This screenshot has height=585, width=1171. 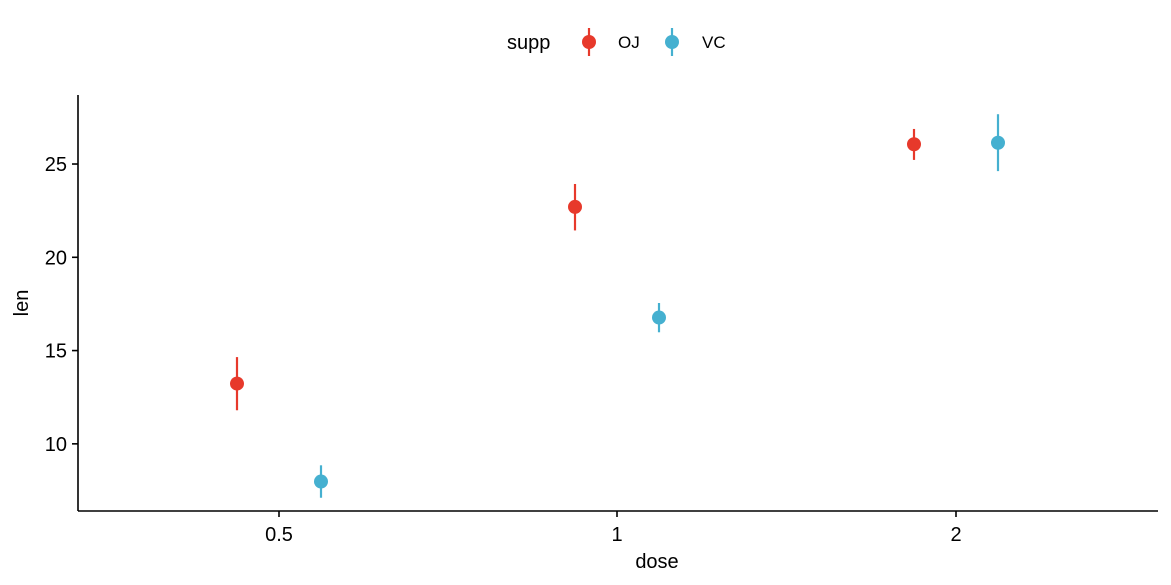 I want to click on y-tick-label: 10, so click(x=56, y=445).